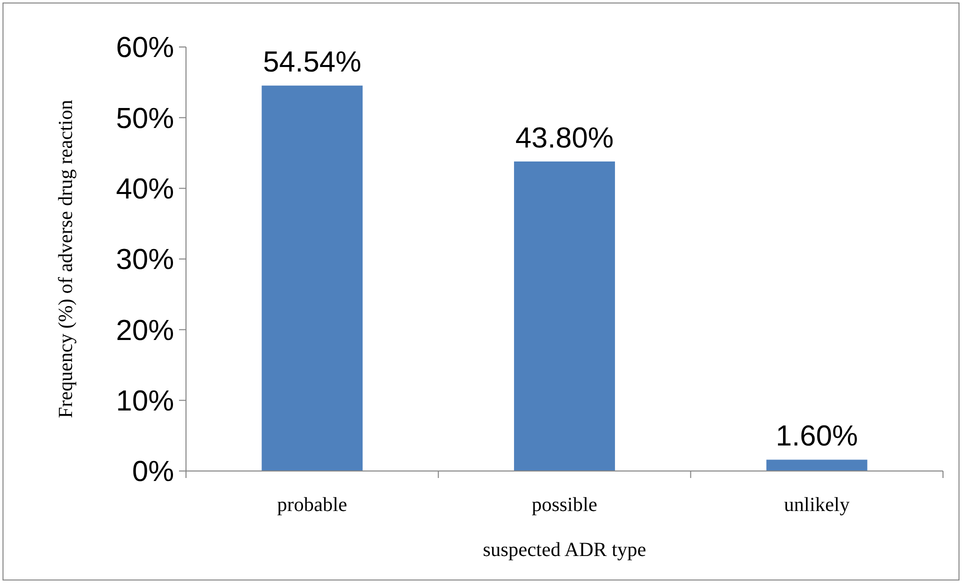 This screenshot has width=962, height=583. I want to click on data-label: 54.54%, so click(312, 62).